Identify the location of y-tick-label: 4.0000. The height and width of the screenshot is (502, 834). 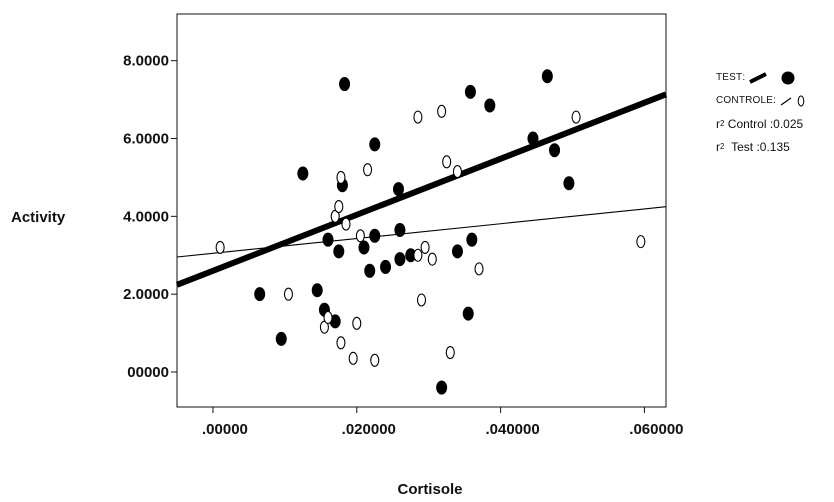
(146, 216).